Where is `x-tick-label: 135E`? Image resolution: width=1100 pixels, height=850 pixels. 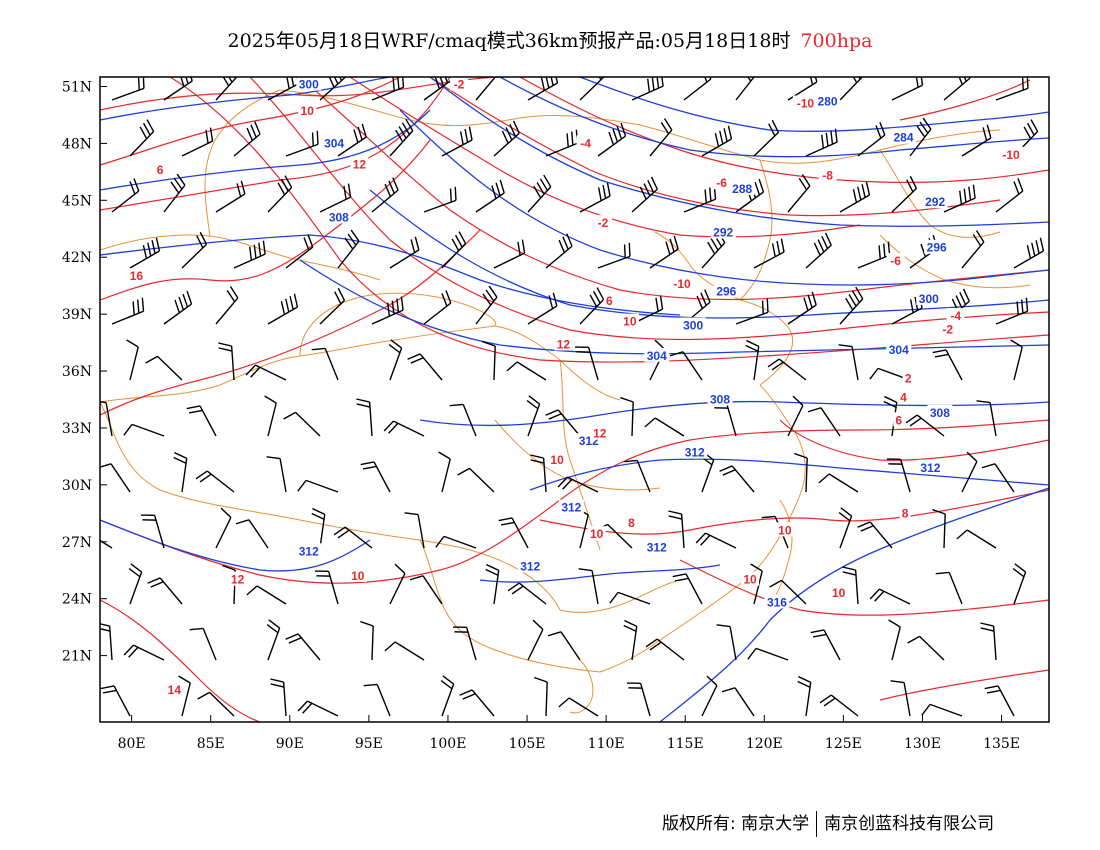
x-tick-label: 135E is located at coordinates (1001, 744).